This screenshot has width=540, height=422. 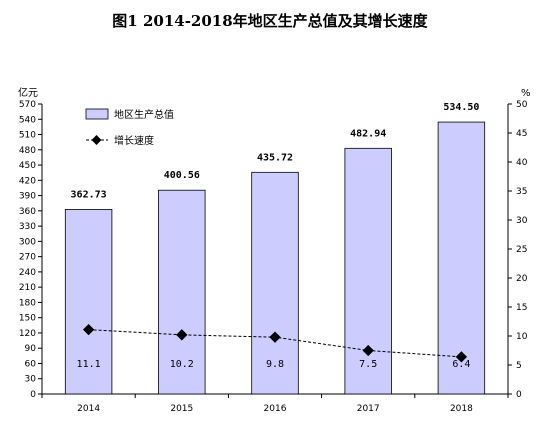 What do you see at coordinates (97, 114) in the screenshot?
I see `legend-bar-swatch` at bounding box center [97, 114].